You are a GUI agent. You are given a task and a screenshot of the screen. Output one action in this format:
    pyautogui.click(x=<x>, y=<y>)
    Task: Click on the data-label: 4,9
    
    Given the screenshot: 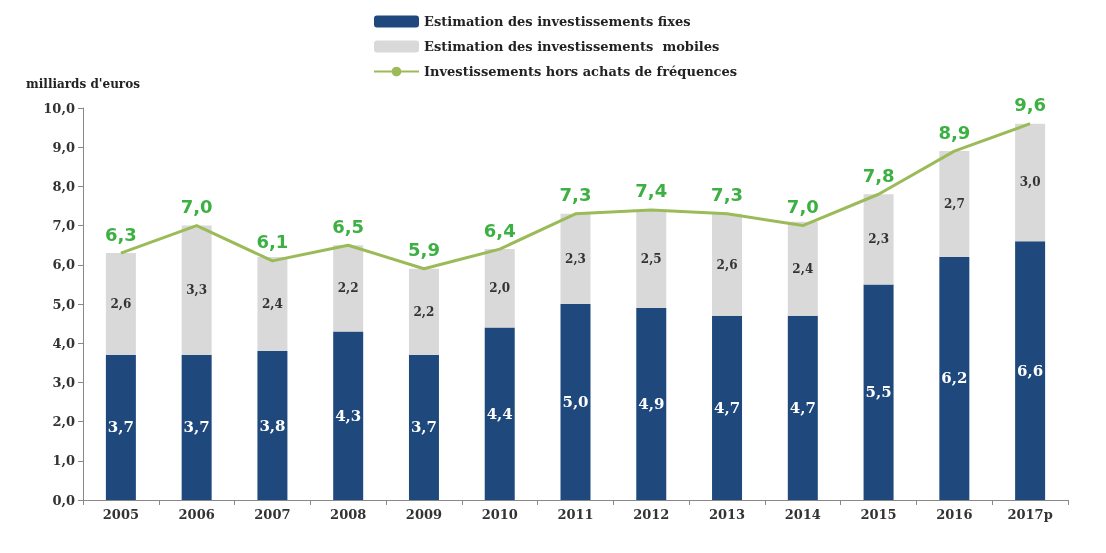 What is the action you would take?
    pyautogui.click(x=651, y=403)
    